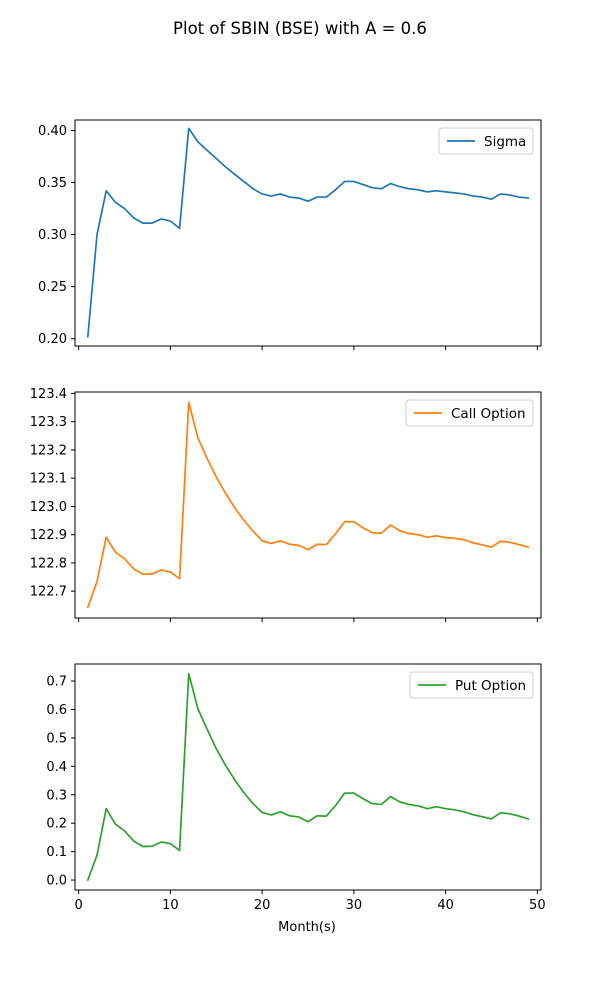 The height and width of the screenshot is (1000, 600). I want to click on legend-1: Sigma, so click(486, 141).